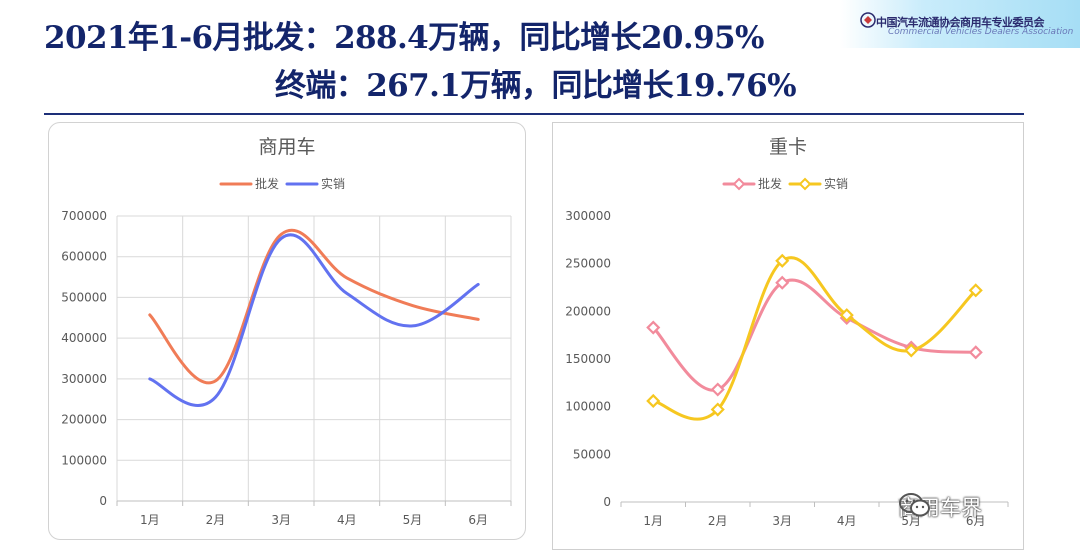  What do you see at coordinates (588, 264) in the screenshot?
I see `y-tick-label: 250000` at bounding box center [588, 264].